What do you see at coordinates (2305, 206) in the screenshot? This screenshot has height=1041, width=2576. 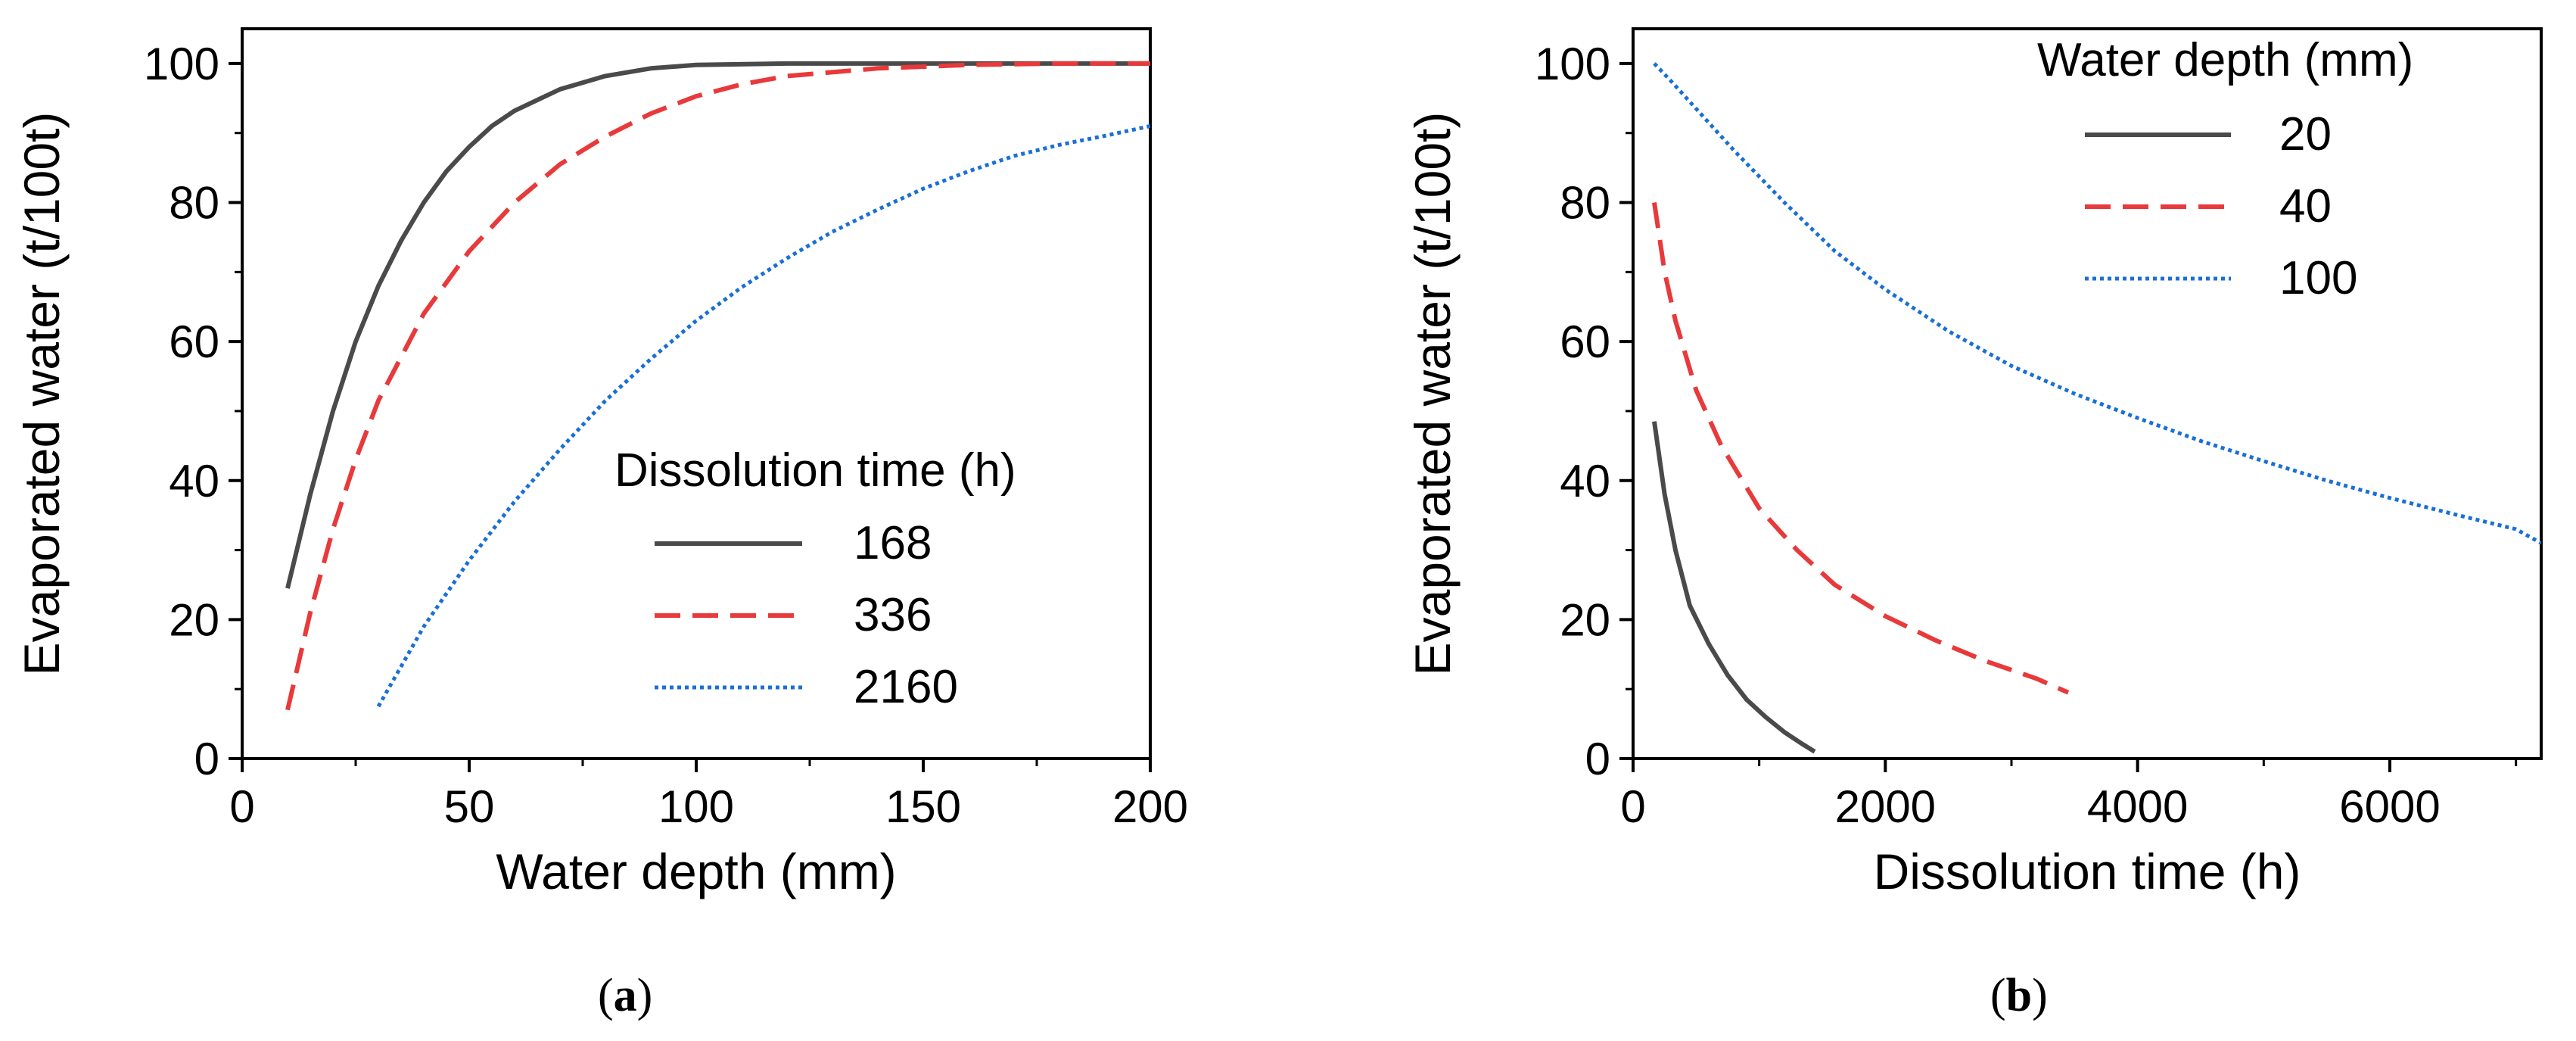 I see `legend-label-40: 40` at bounding box center [2305, 206].